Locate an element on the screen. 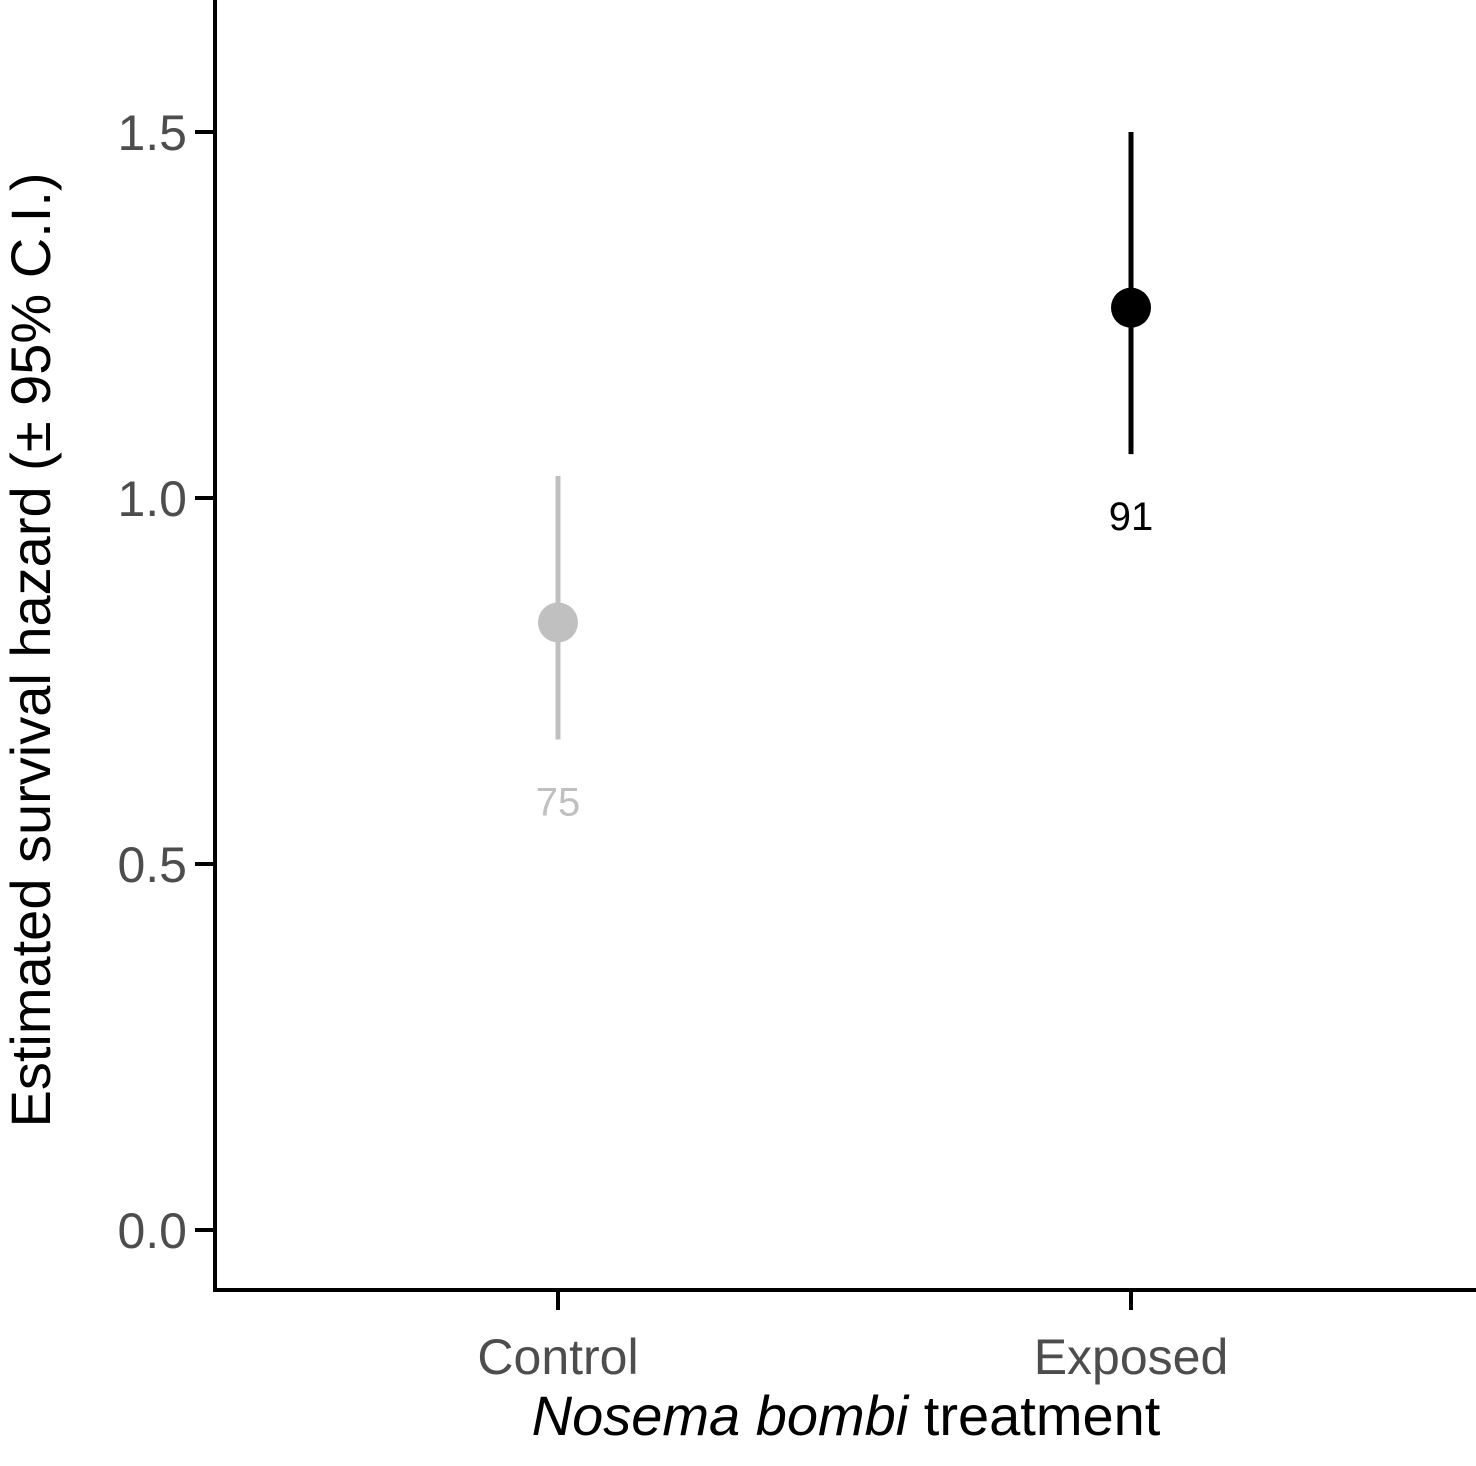 The image size is (1476, 1466). x-tick-label: Control is located at coordinates (557, 1357).